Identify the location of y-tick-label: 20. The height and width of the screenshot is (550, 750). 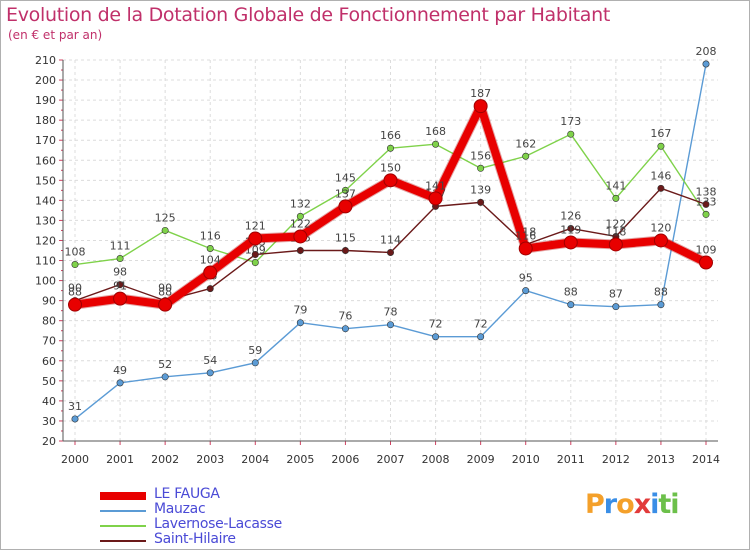
(49, 441).